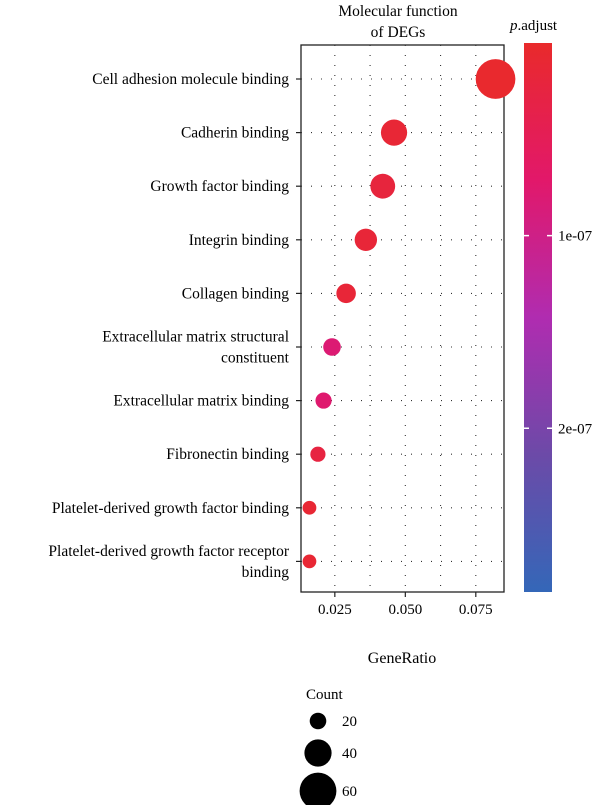 The height and width of the screenshot is (805, 600). I want to click on x-tick-label: 0.050, so click(405, 610).